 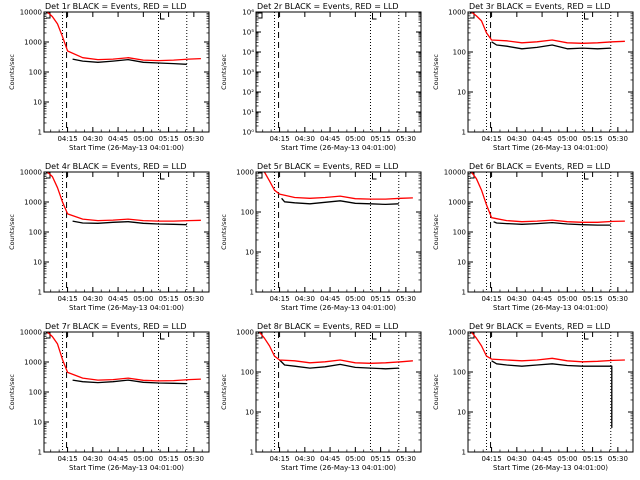 I want to click on y-tick-label: 10², so click(x=248, y=93).